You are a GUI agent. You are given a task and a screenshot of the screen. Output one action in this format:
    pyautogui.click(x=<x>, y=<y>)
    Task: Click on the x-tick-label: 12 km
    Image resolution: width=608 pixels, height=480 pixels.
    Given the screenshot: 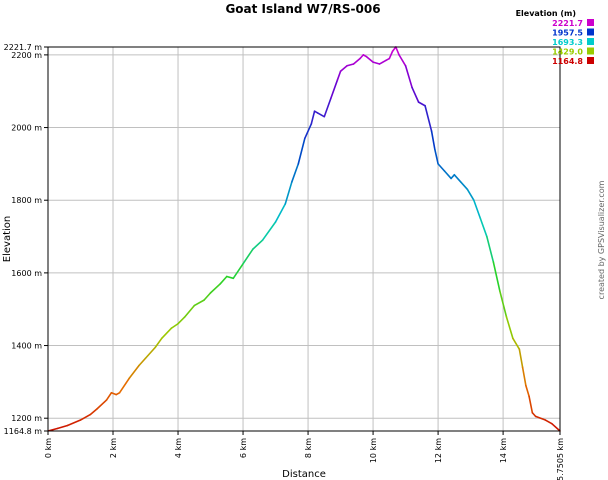 What is the action you would take?
    pyautogui.click(x=438, y=450)
    